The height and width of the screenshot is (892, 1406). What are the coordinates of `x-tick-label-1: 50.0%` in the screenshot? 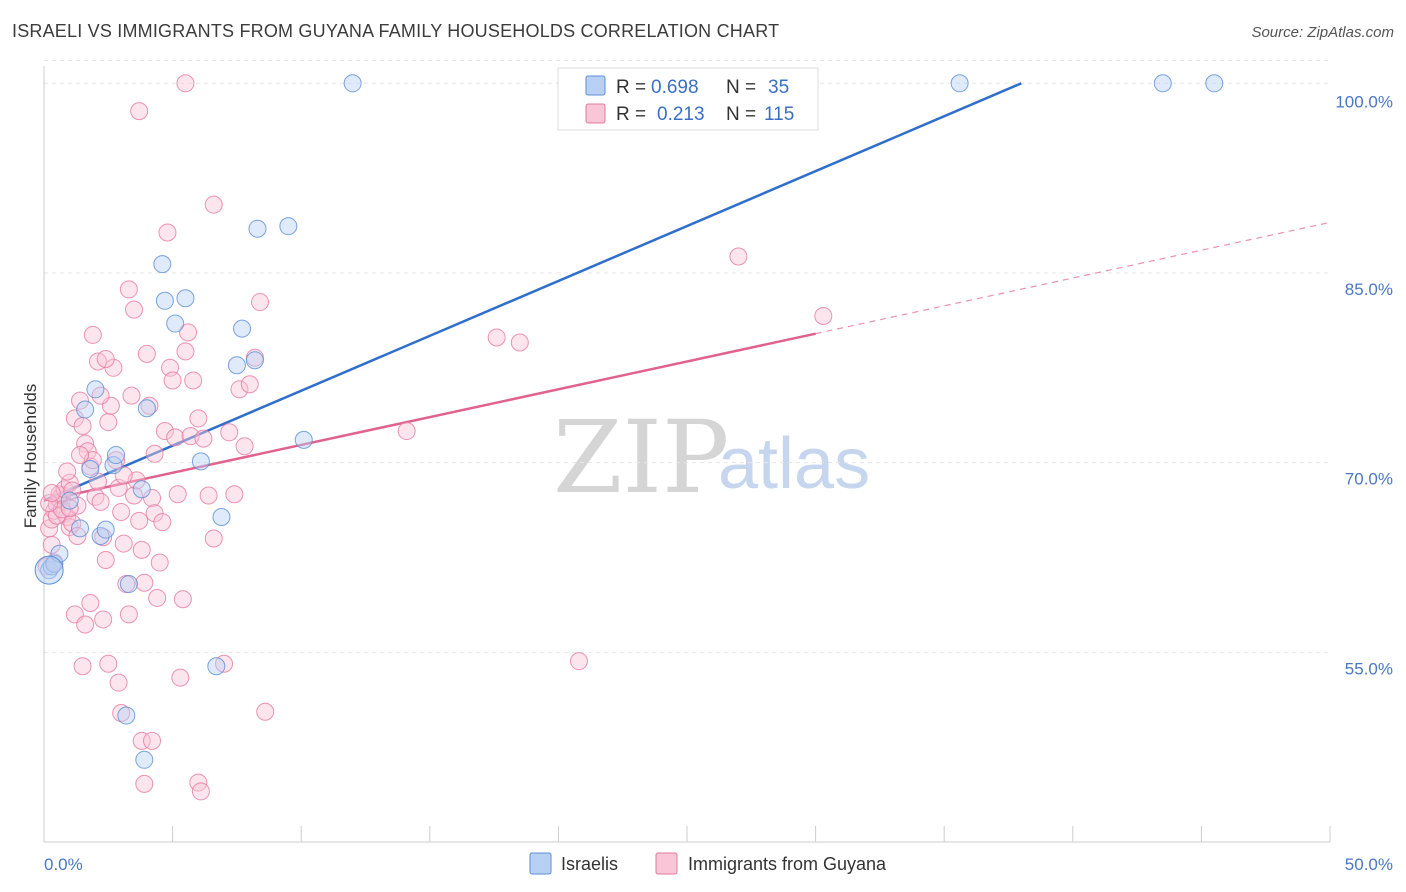 It's located at (1369, 864).